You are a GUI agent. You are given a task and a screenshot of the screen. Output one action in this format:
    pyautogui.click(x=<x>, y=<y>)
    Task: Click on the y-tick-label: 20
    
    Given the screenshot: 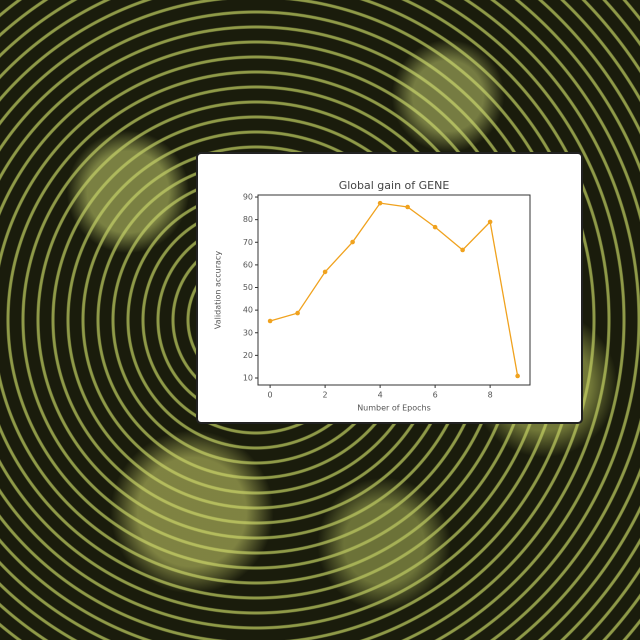 What is the action you would take?
    pyautogui.click(x=248, y=355)
    